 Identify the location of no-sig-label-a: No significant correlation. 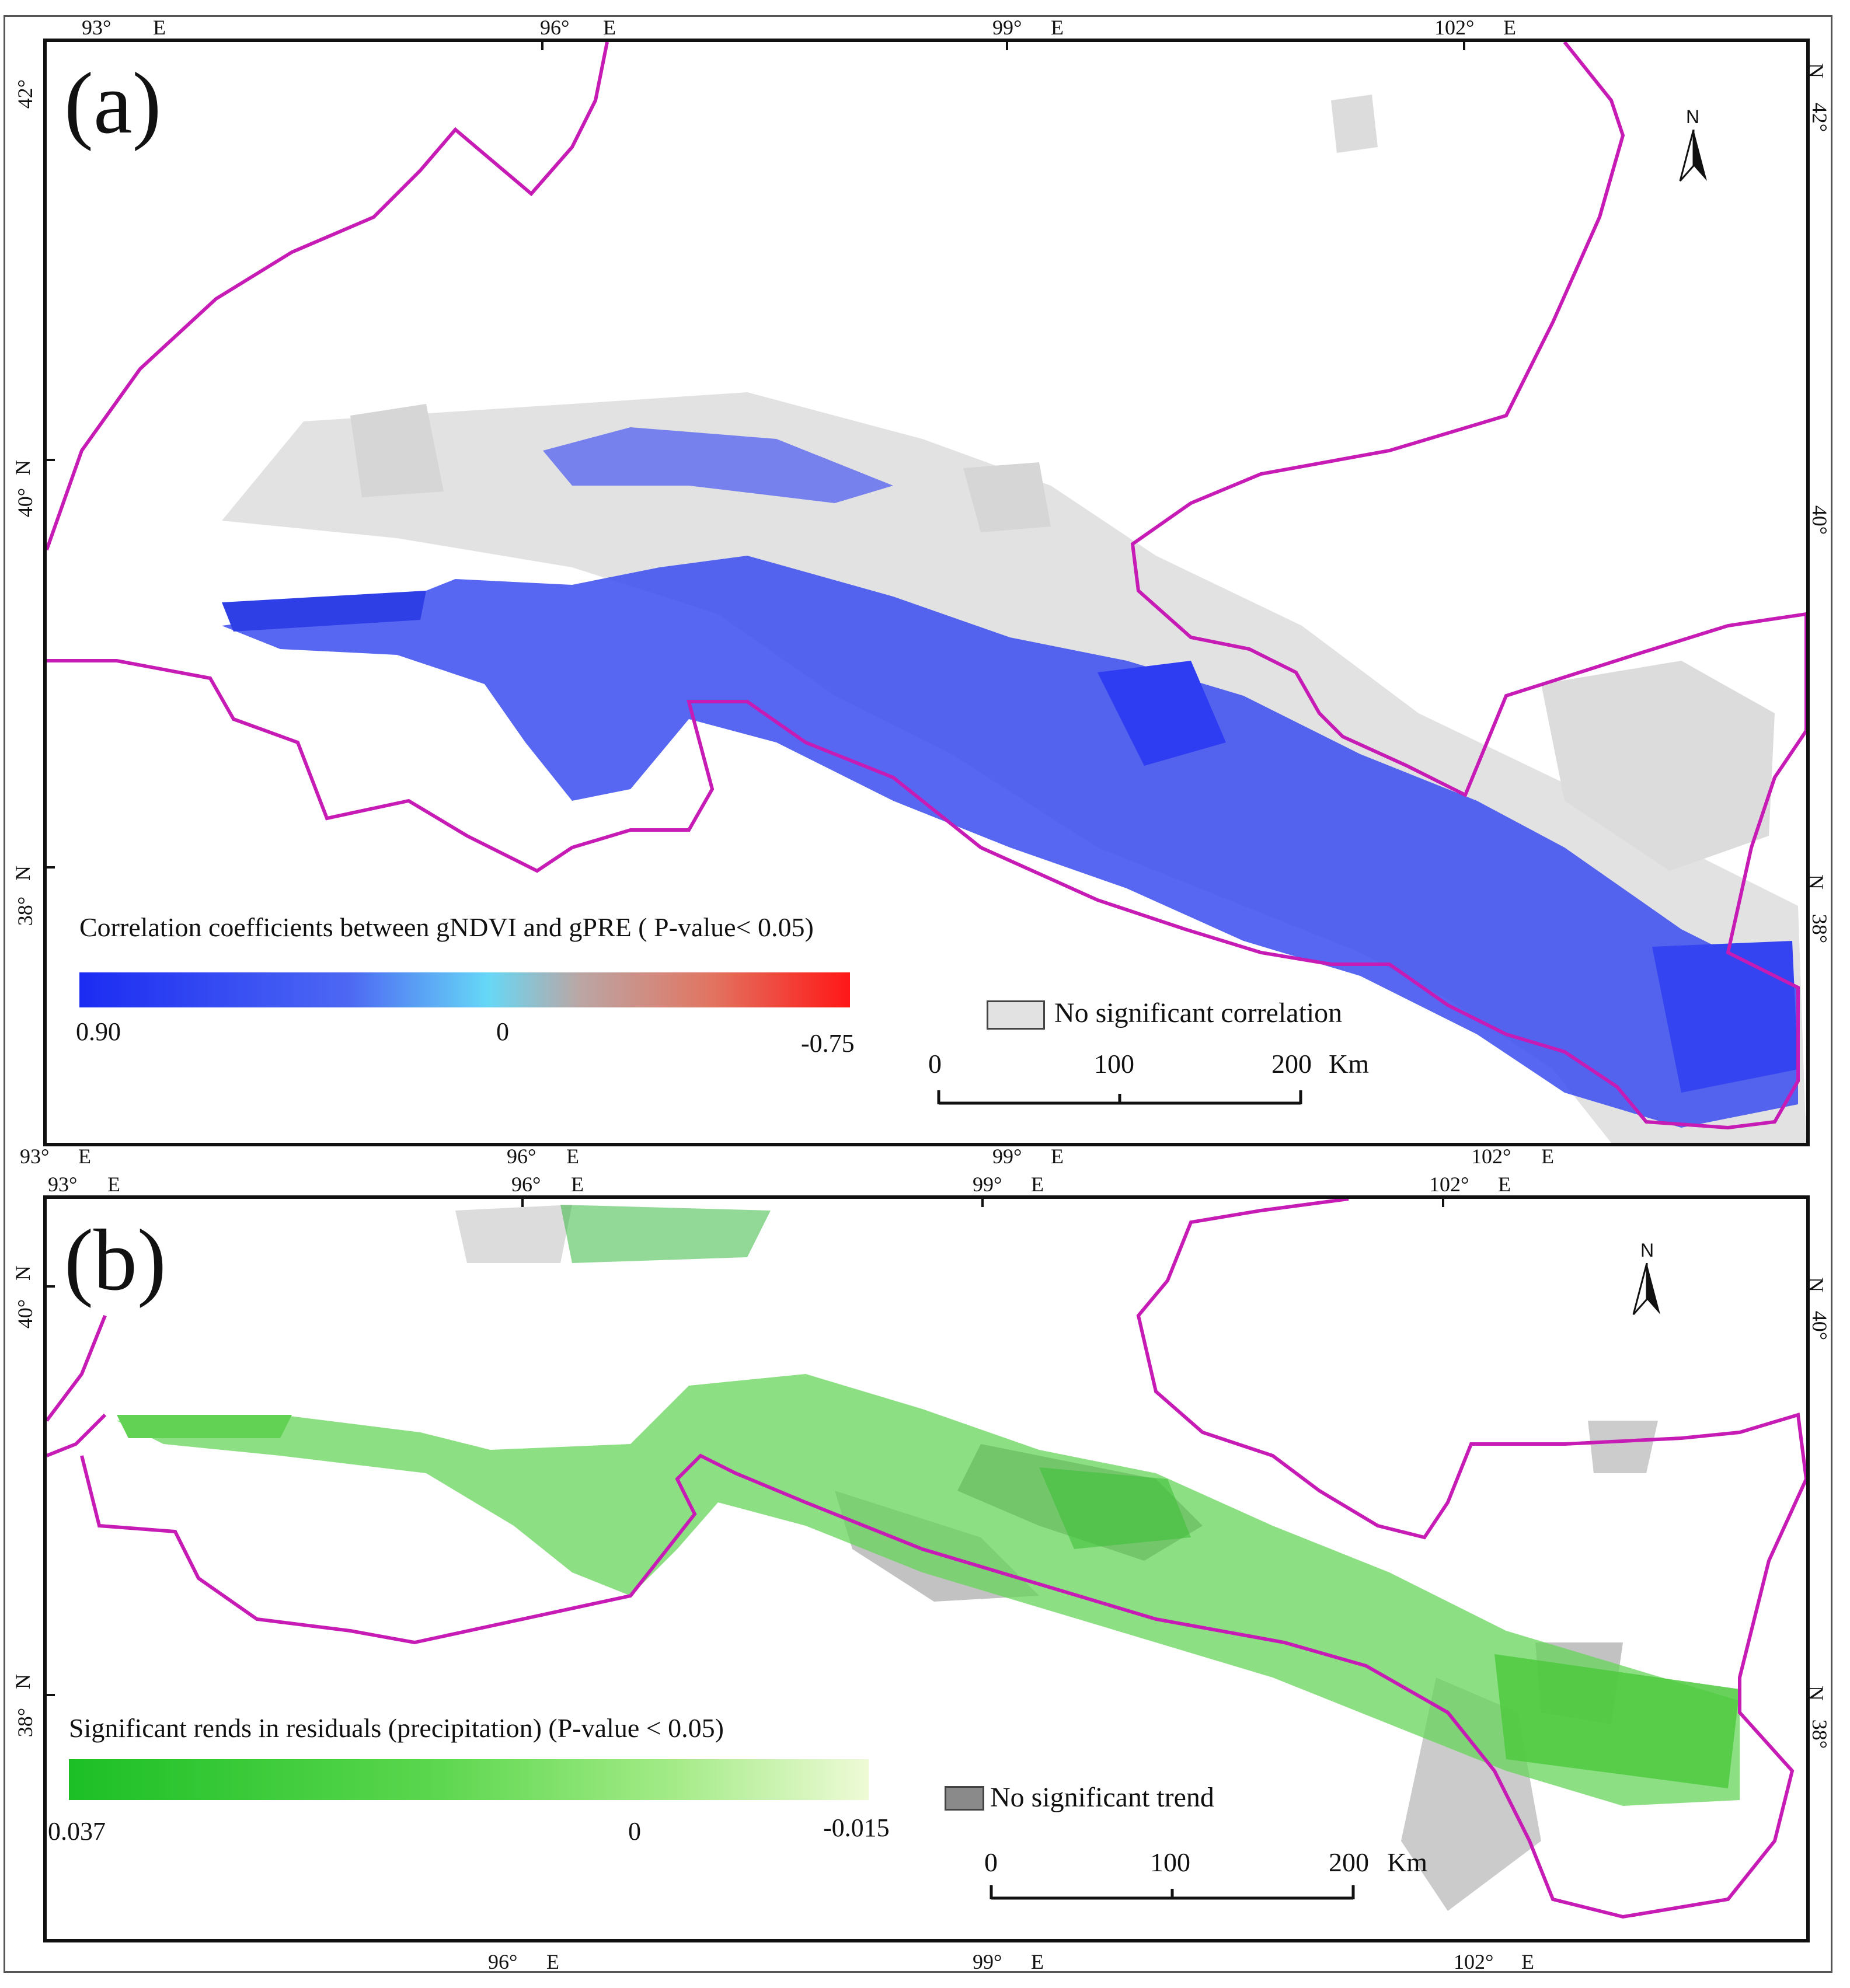
(1198, 1013).